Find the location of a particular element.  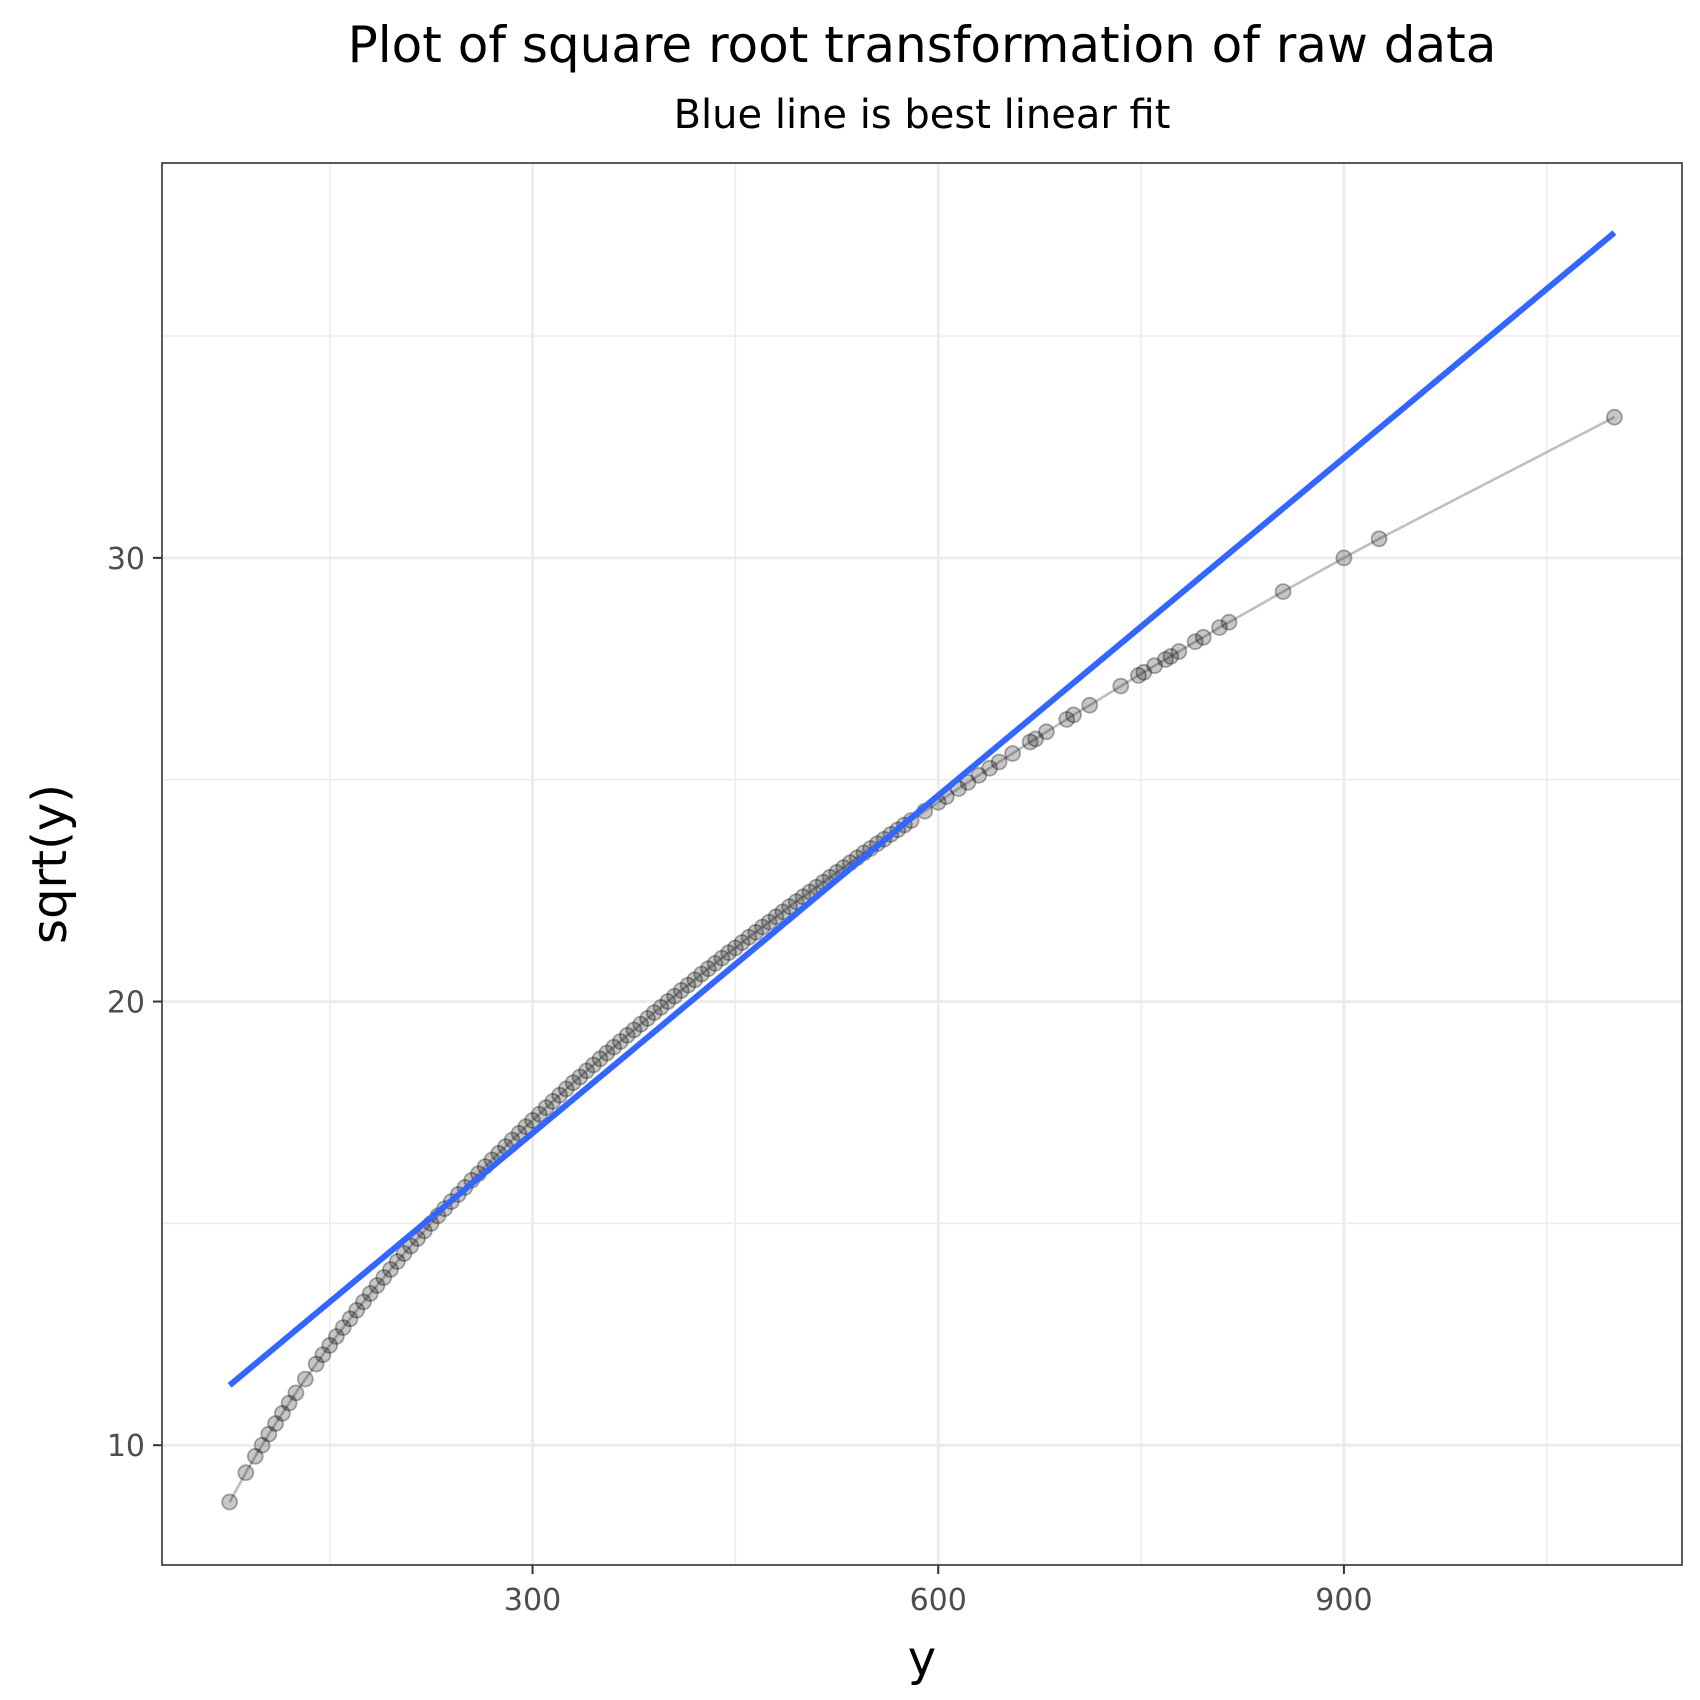

chart-subtitle: Blue line is best linear fit is located at coordinates (922, 115).